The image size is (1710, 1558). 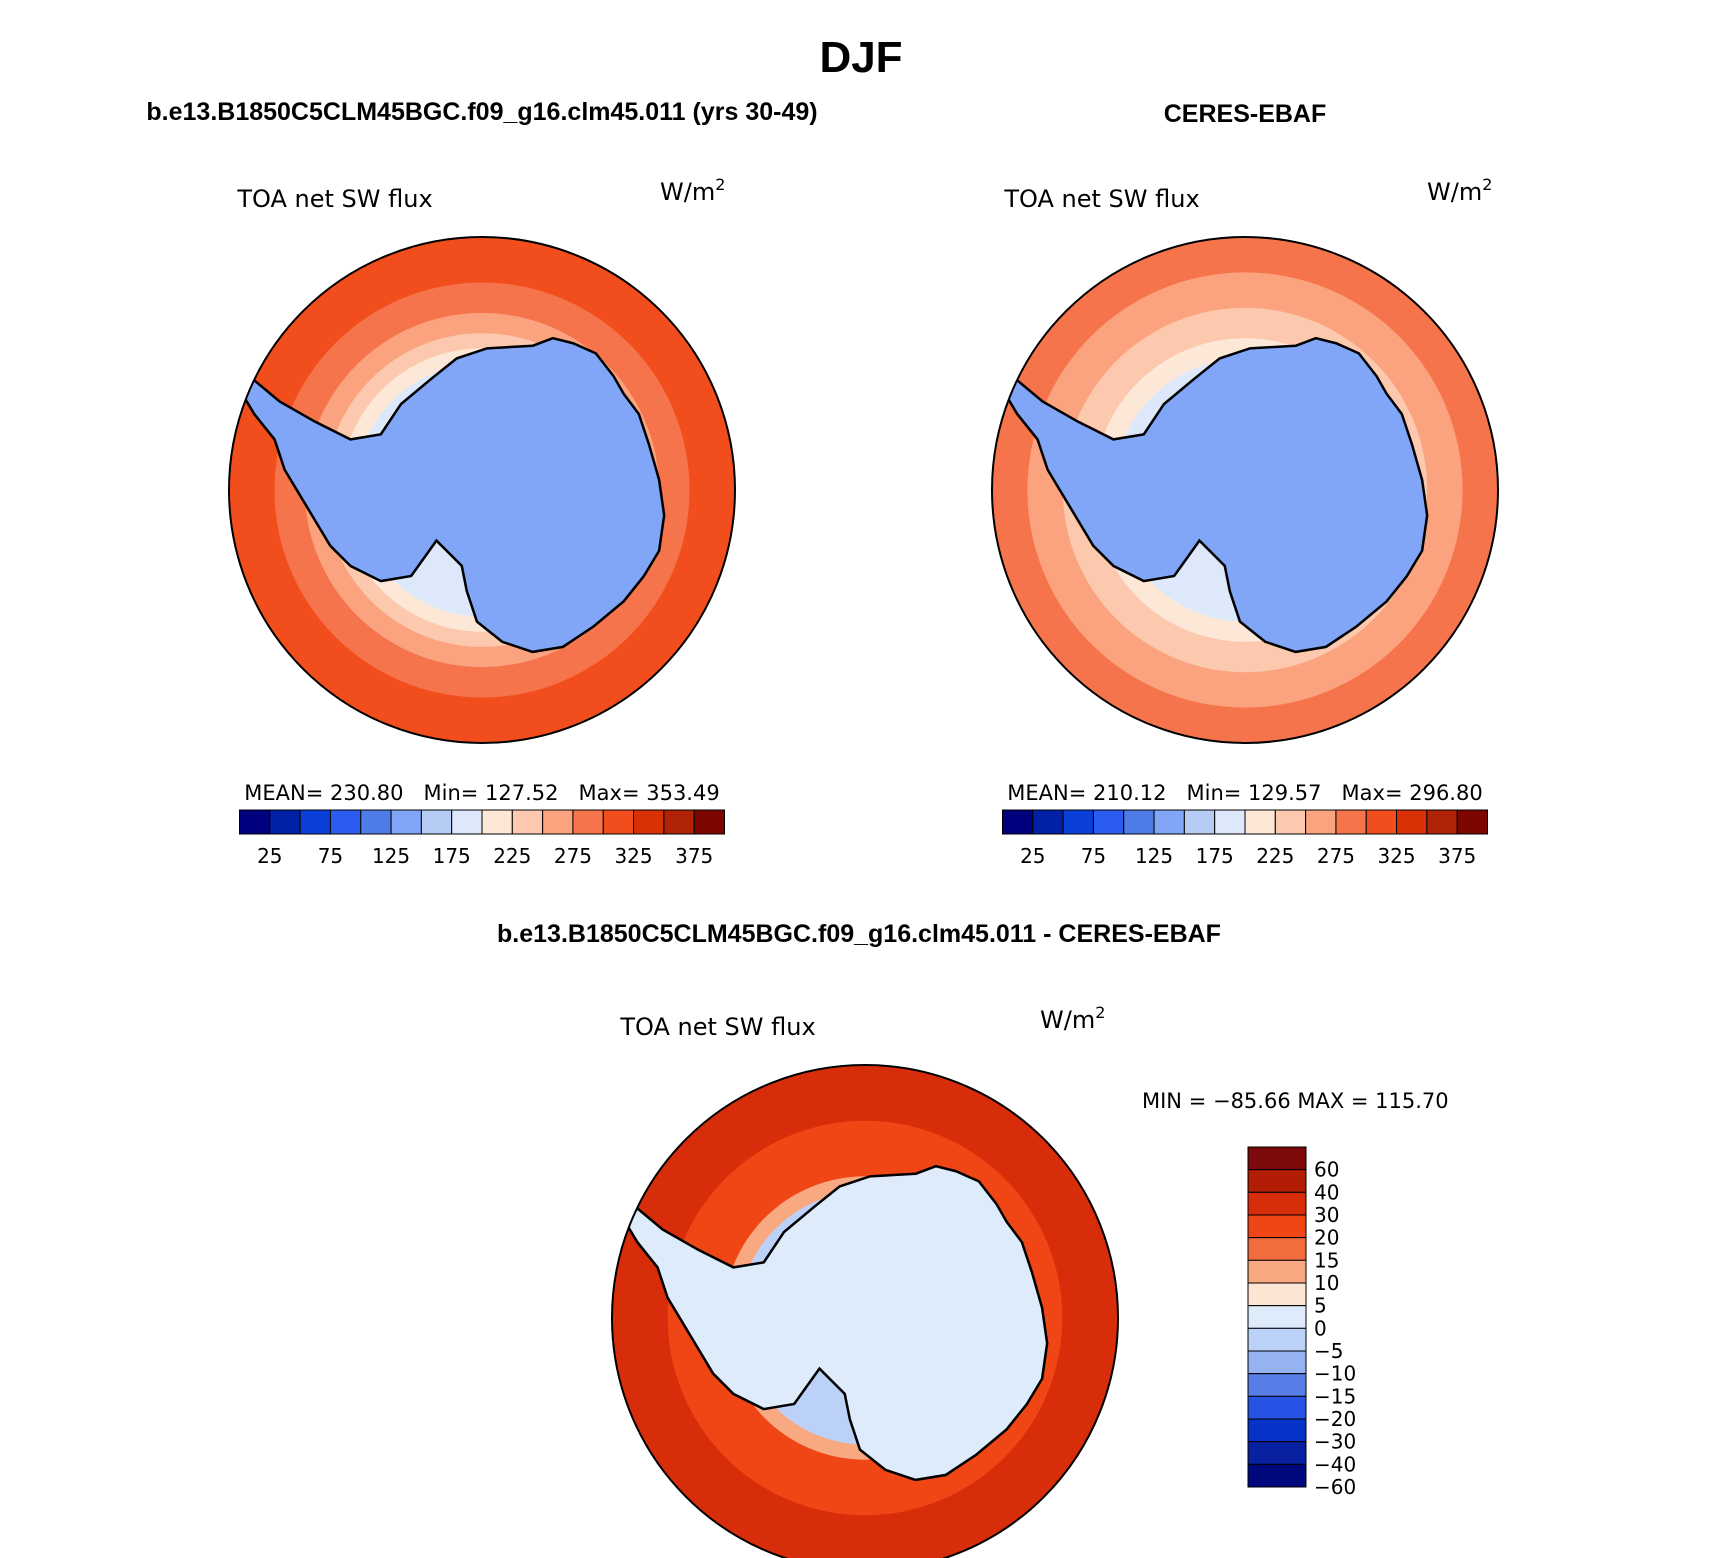 What do you see at coordinates (481, 793) in the screenshot?
I see `panel-model-stats: MEAN= 230.80 Min= 127.52 Max= 353.49` at bounding box center [481, 793].